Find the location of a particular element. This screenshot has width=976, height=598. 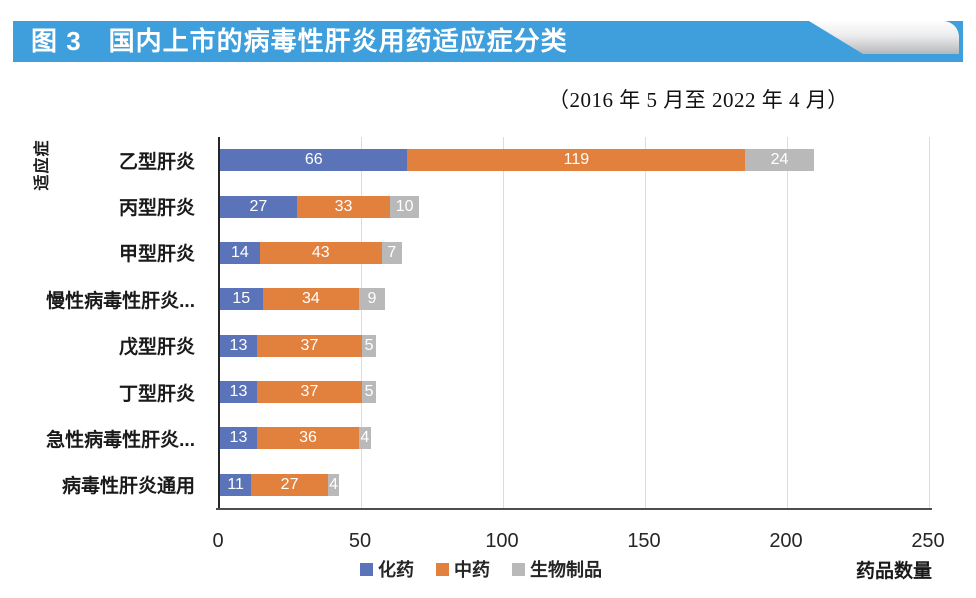

category-label: 病毒性肝炎通用 is located at coordinates (128, 487).